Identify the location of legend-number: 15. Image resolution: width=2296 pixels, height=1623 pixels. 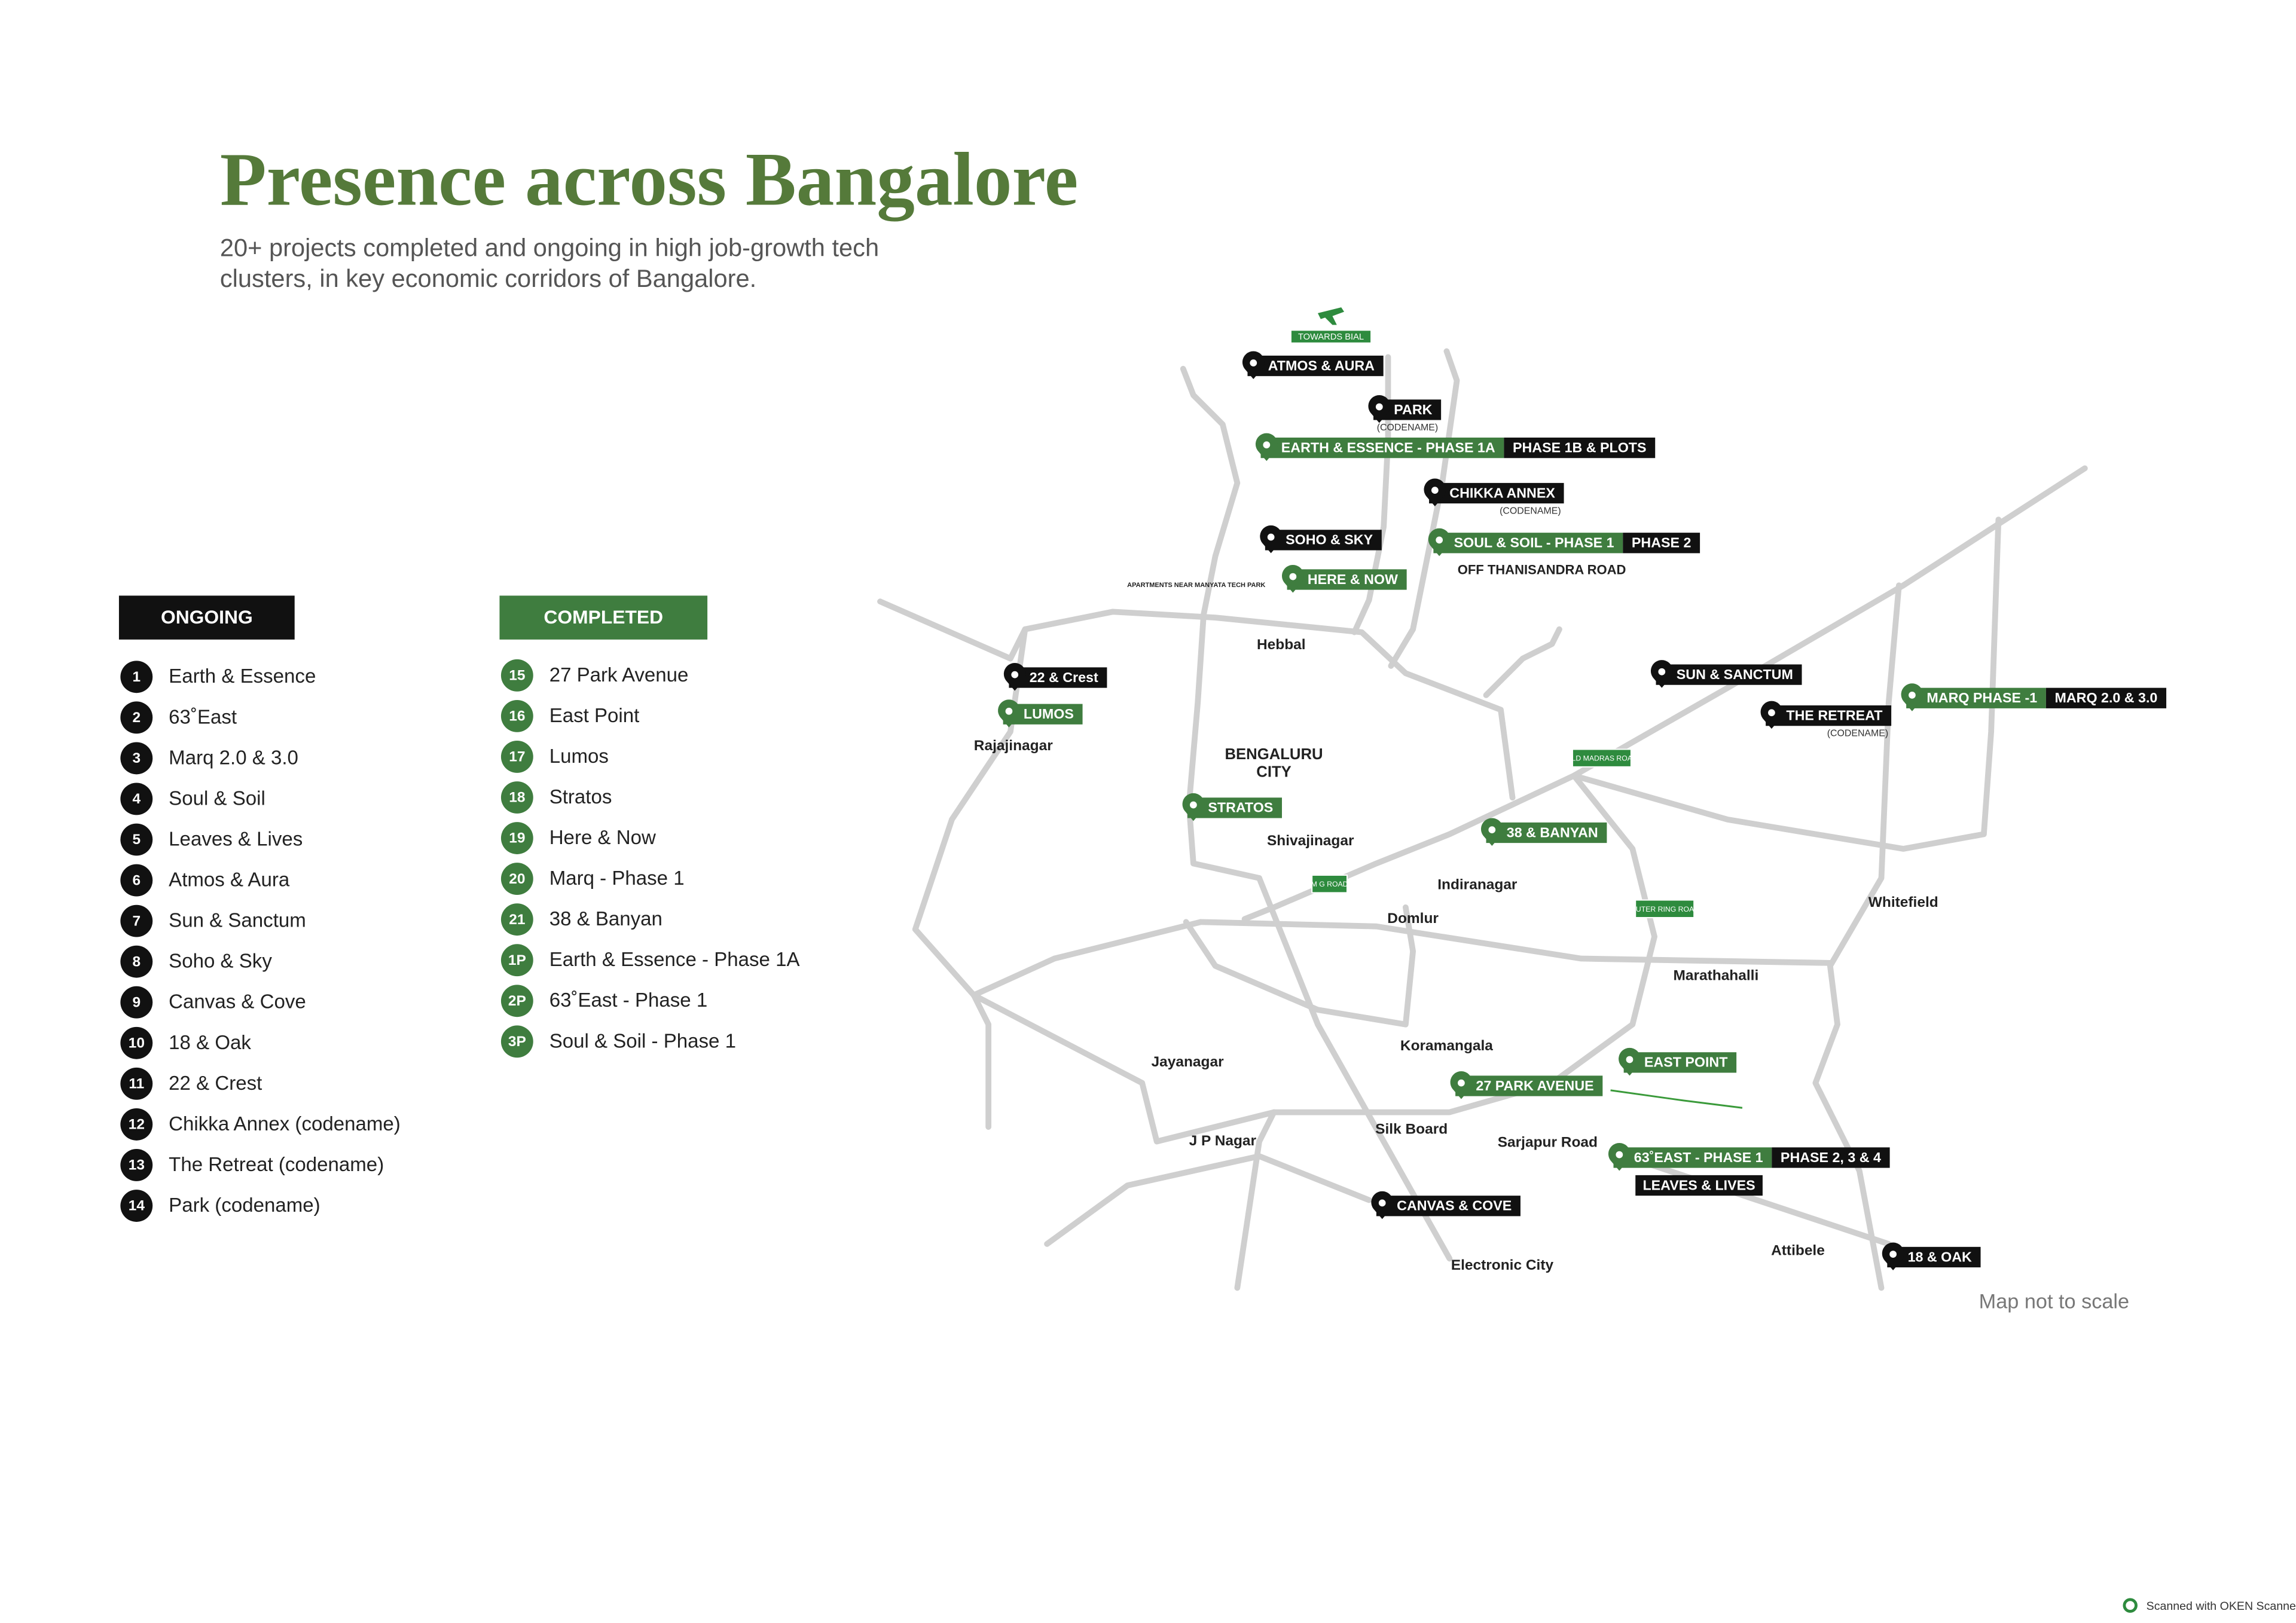
(517, 676).